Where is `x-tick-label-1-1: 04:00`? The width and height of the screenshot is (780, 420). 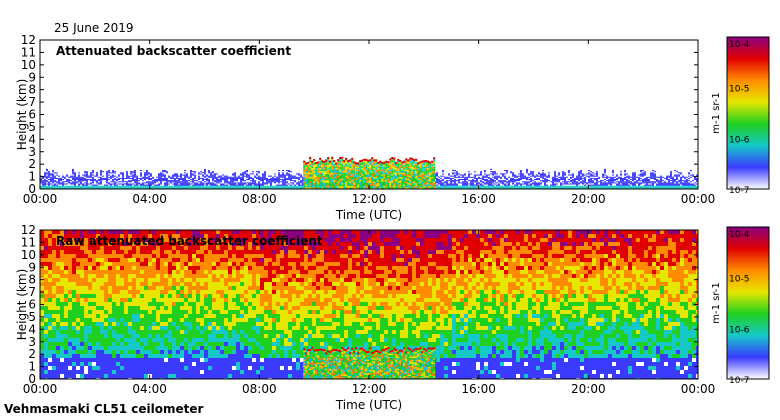 x-tick-label-1-1: 04:00 is located at coordinates (149, 199).